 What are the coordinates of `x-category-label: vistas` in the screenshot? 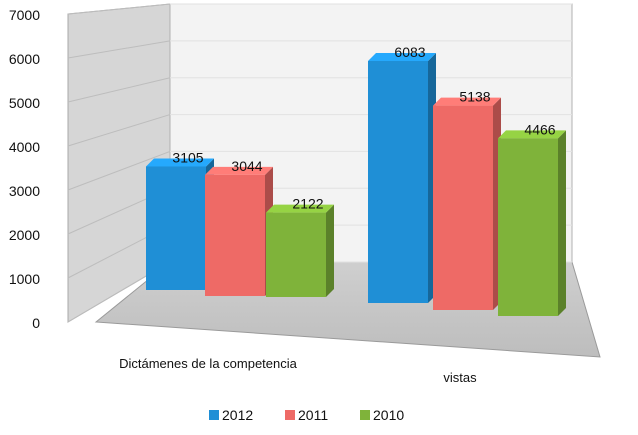 It's located at (460, 377).